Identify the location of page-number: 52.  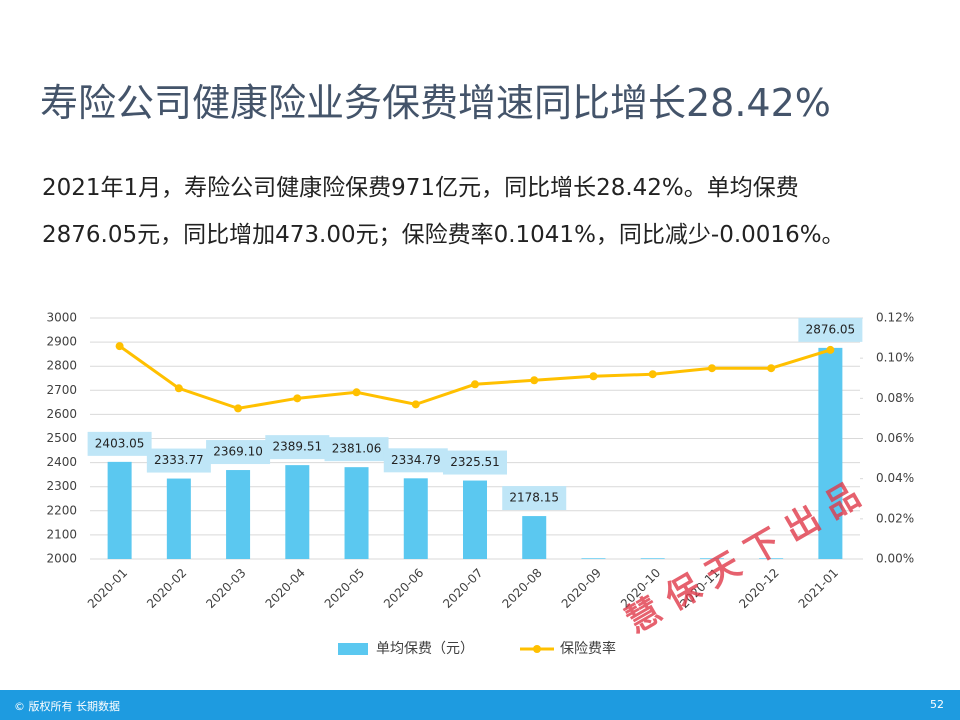
(937, 704).